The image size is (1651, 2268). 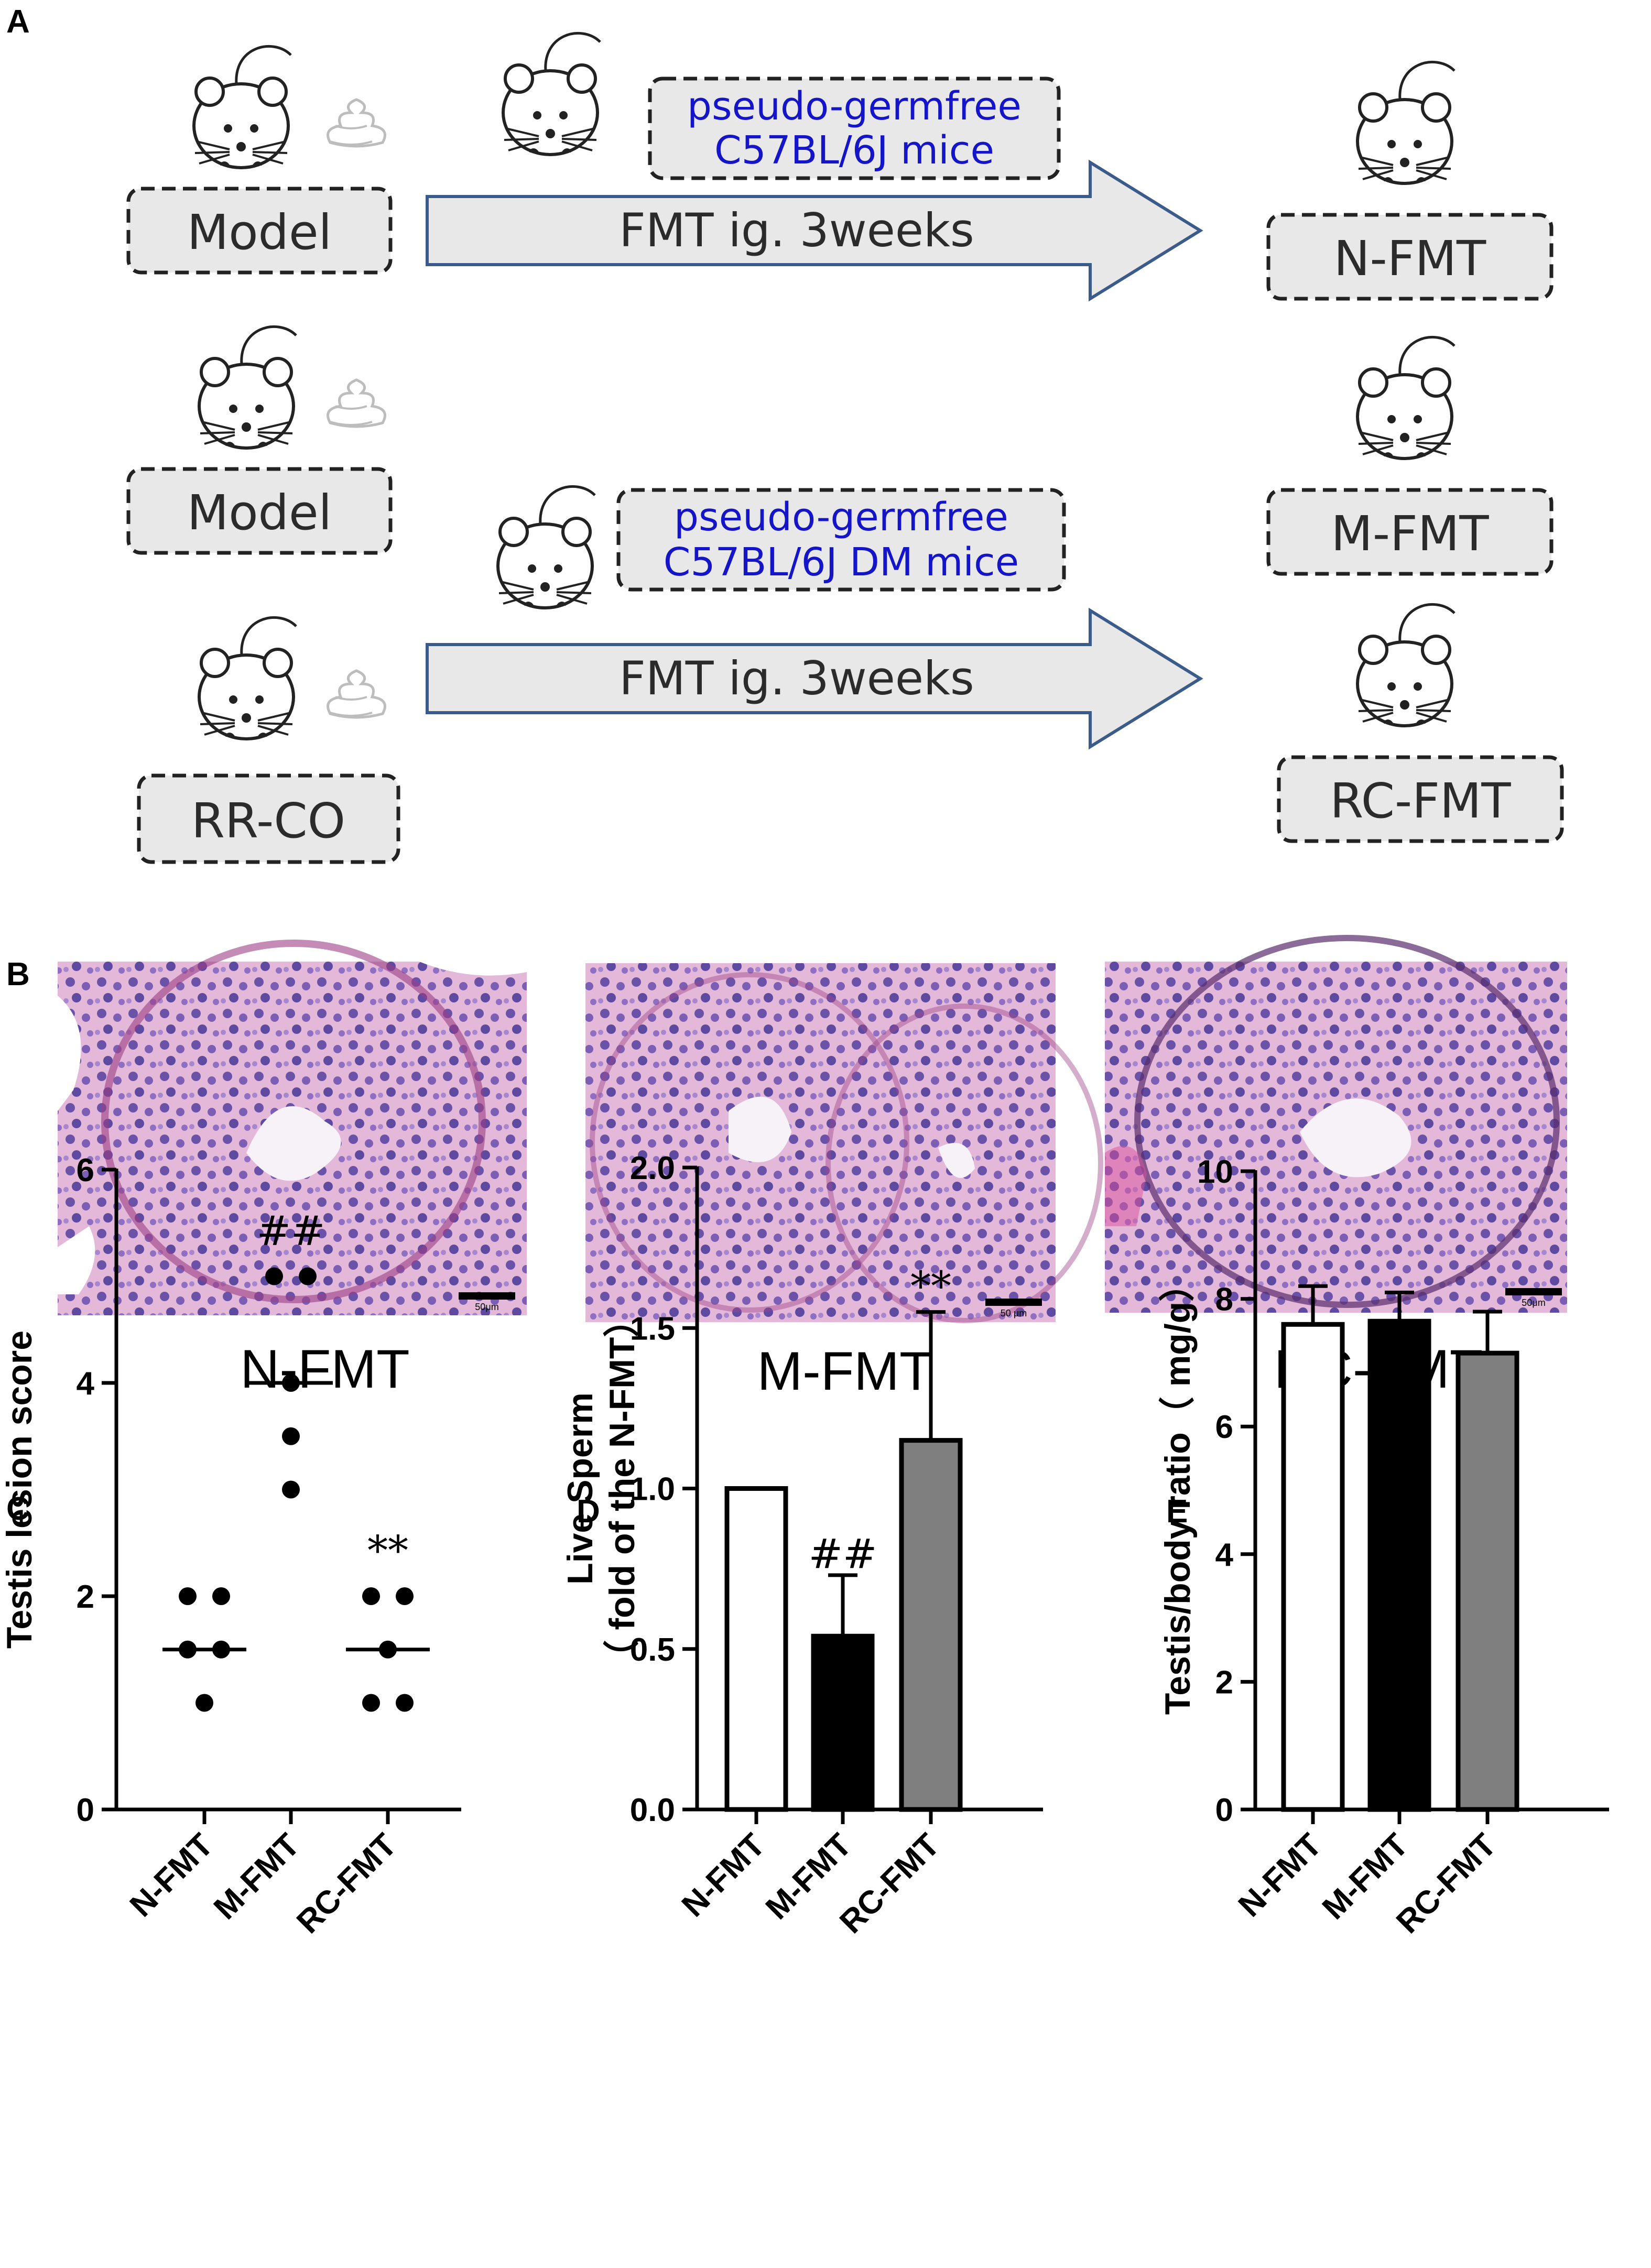 I want to click on y-tick-label: 0.5, so click(x=652, y=1650).